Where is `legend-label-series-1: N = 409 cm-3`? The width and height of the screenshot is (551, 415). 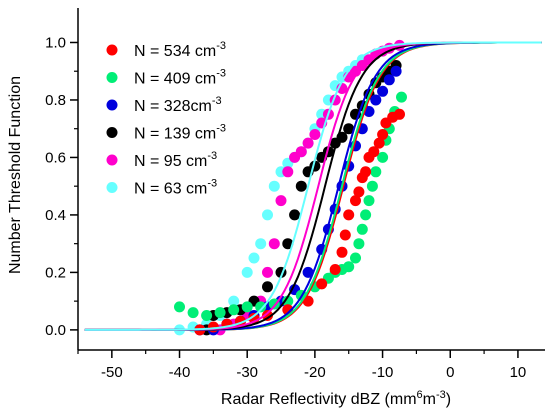 legend-label-series-1: N = 409 cm-3 is located at coordinates (180, 78).